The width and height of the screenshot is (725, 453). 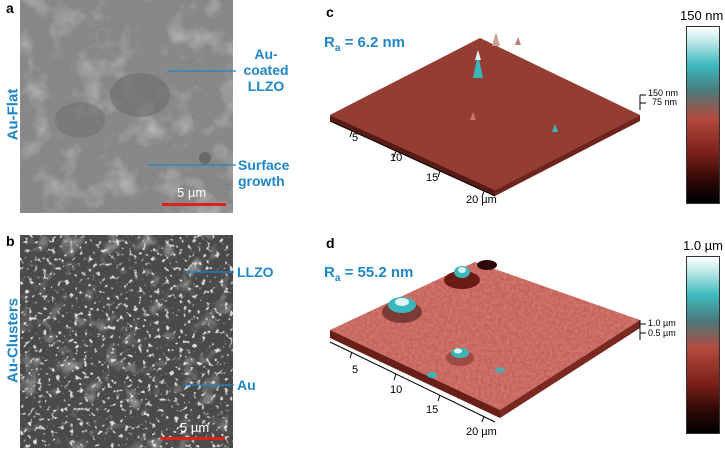 What do you see at coordinates (126, 341) in the screenshot?
I see `sem-image-au-clusters` at bounding box center [126, 341].